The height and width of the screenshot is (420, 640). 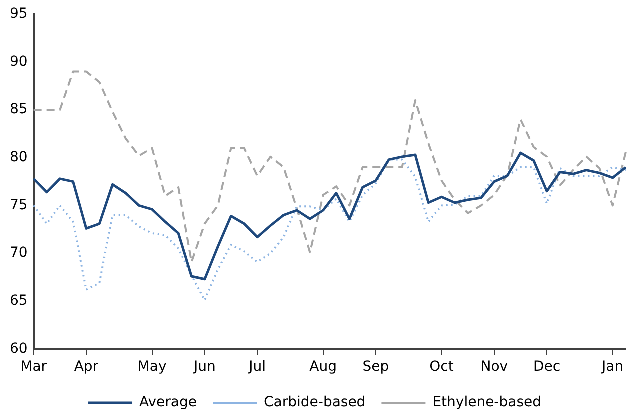 I want to click on y-tick-label: 60, so click(x=19, y=348).